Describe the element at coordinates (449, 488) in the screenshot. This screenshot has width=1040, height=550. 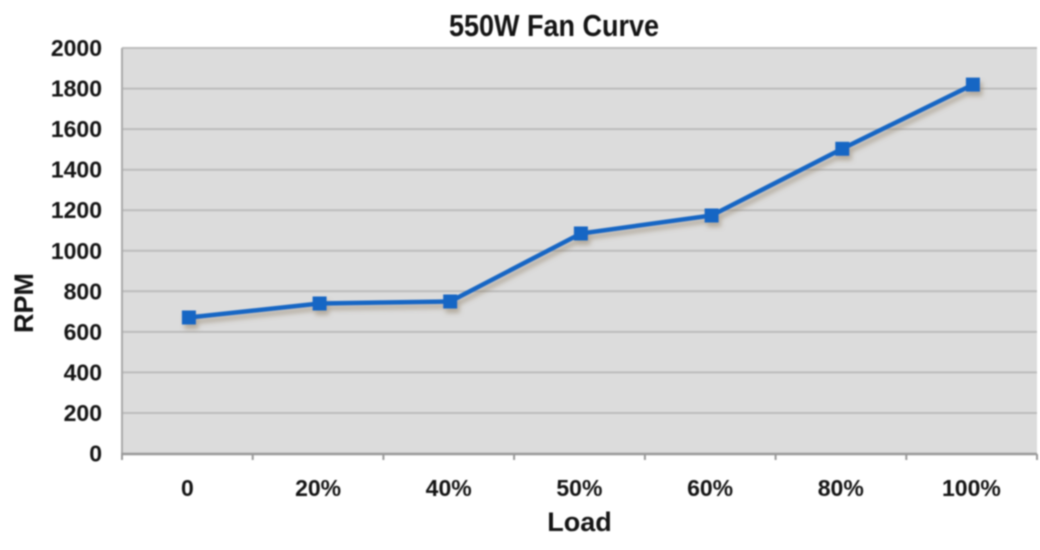
I see `svg-text: 40%` at that location.